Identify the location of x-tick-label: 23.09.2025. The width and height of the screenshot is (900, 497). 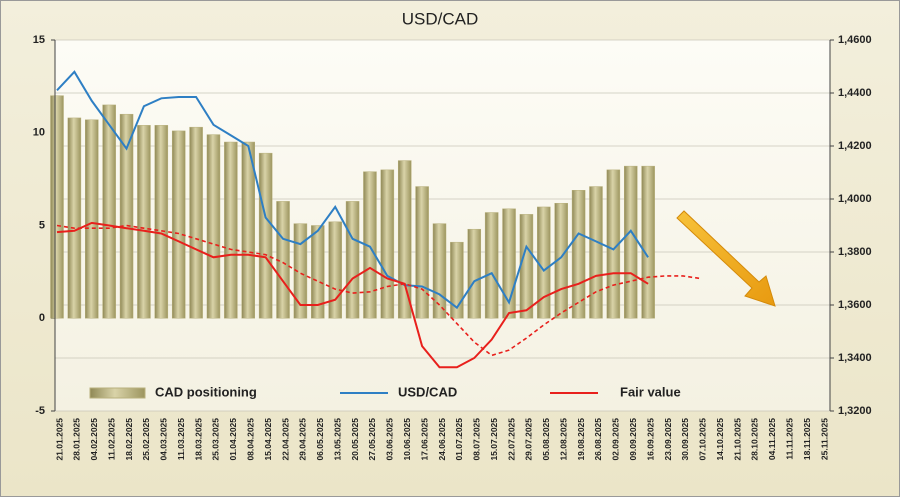
(668, 439).